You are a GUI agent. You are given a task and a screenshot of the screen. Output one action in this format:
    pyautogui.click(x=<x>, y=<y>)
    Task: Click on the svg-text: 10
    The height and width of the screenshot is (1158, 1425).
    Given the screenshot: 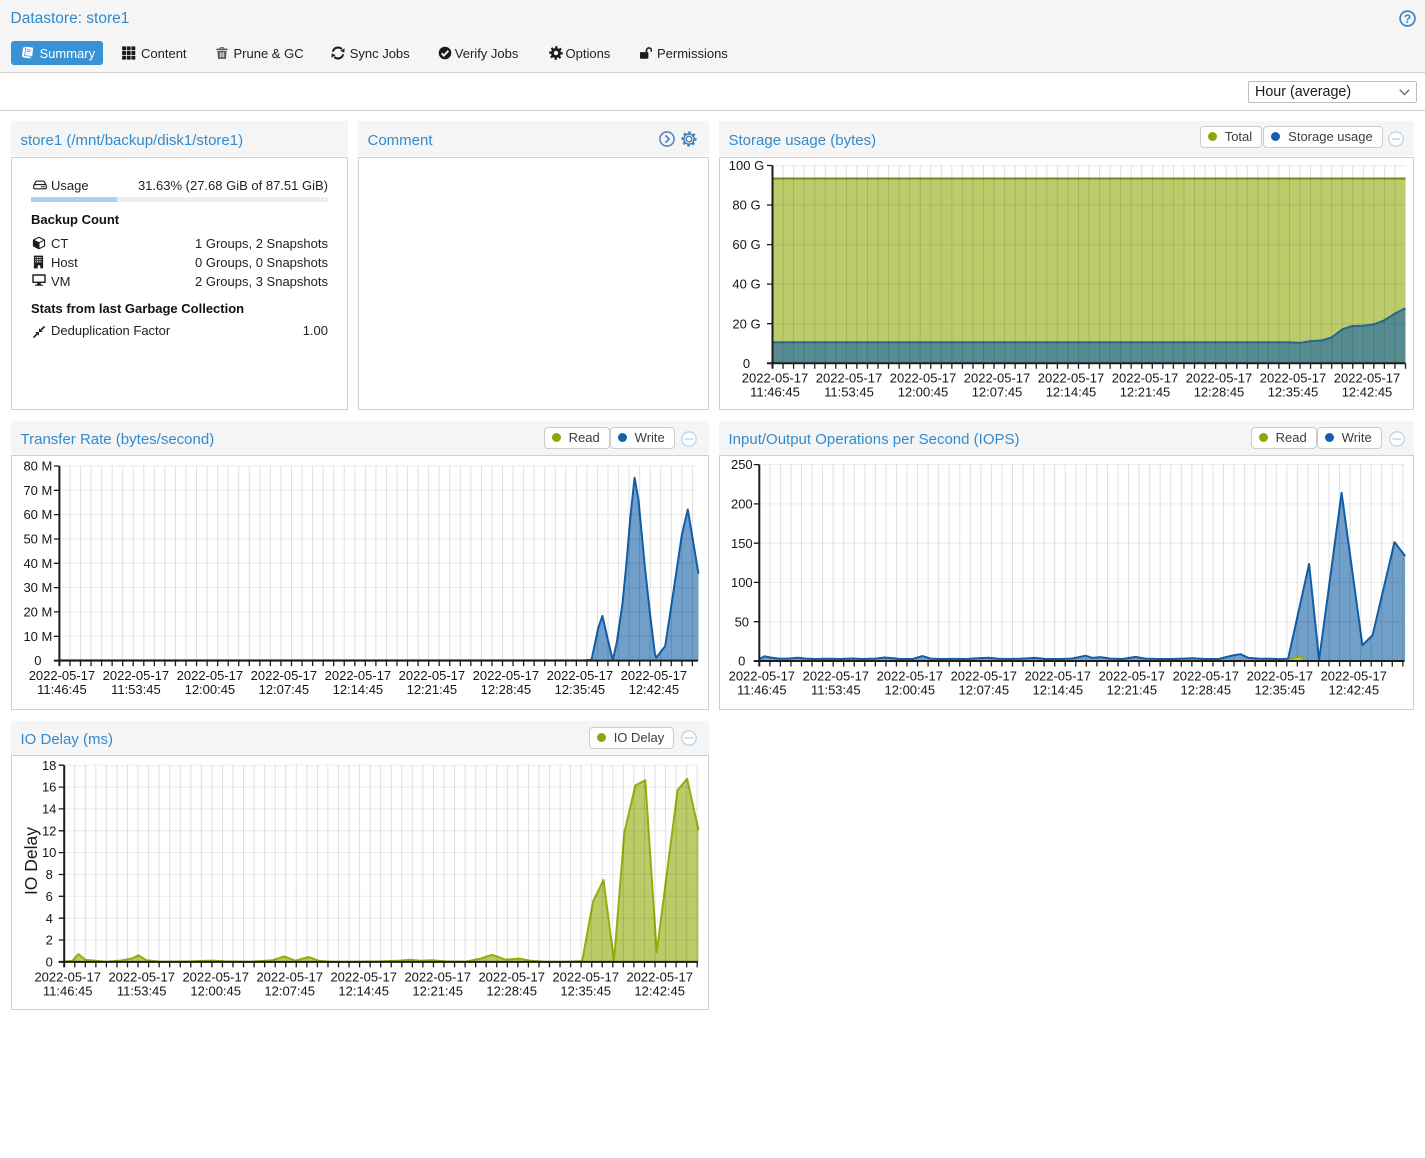 What is the action you would take?
    pyautogui.click(x=48, y=852)
    